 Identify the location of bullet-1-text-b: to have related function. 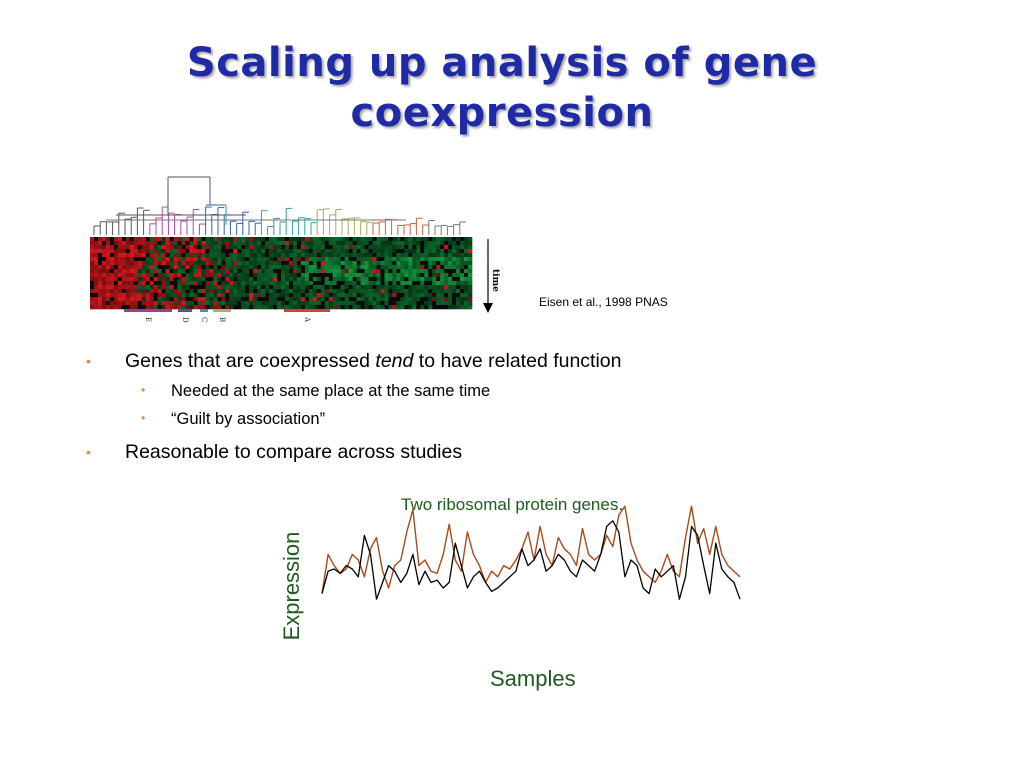
(517, 361).